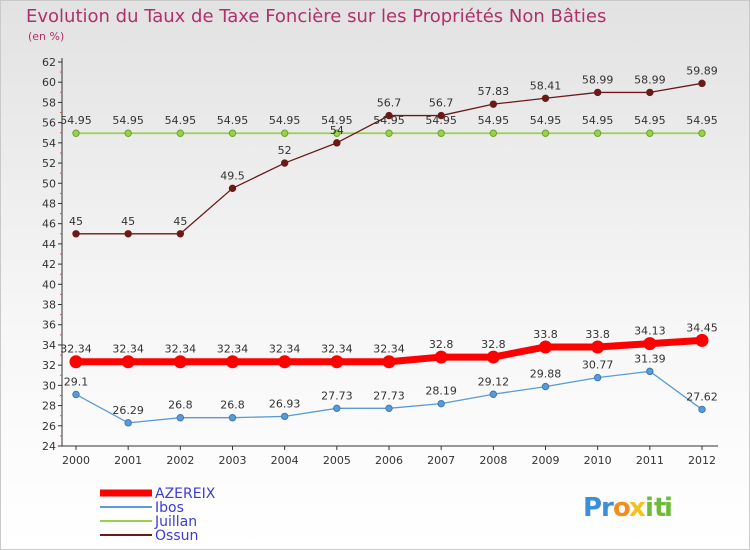 The height and width of the screenshot is (550, 750). I want to click on data-label-ossun: 58.41, so click(546, 85).